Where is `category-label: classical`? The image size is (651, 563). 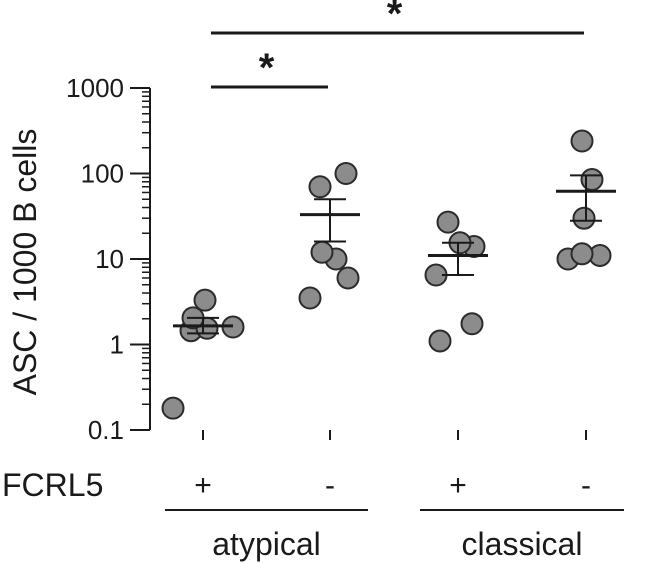
category-label: classical is located at coordinates (522, 544).